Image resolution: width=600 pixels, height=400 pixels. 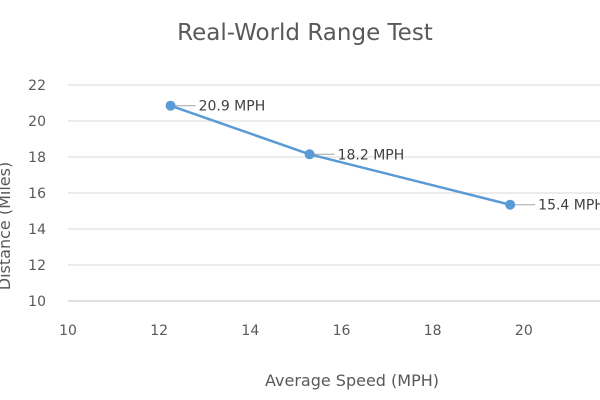 I want to click on x-tick-label: 10, so click(x=68, y=331).